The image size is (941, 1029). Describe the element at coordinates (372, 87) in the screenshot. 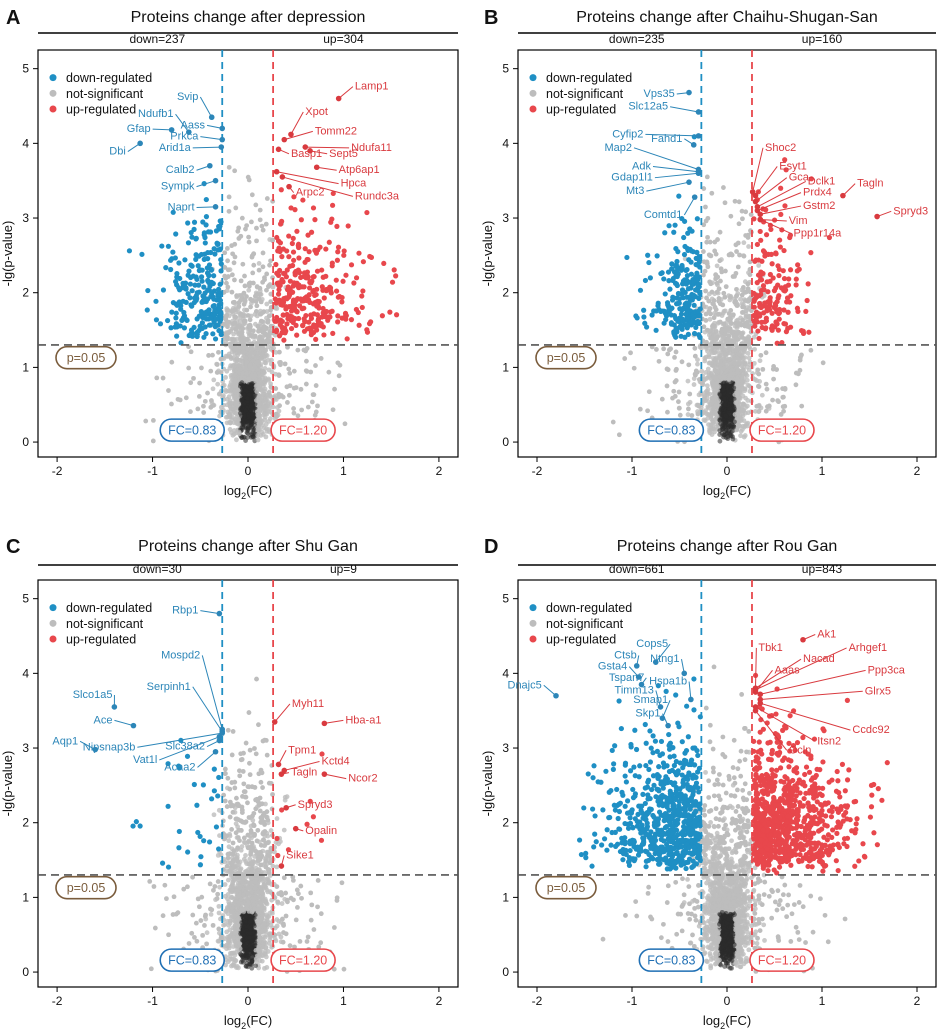

I see `protein-label: Lamp1` at that location.